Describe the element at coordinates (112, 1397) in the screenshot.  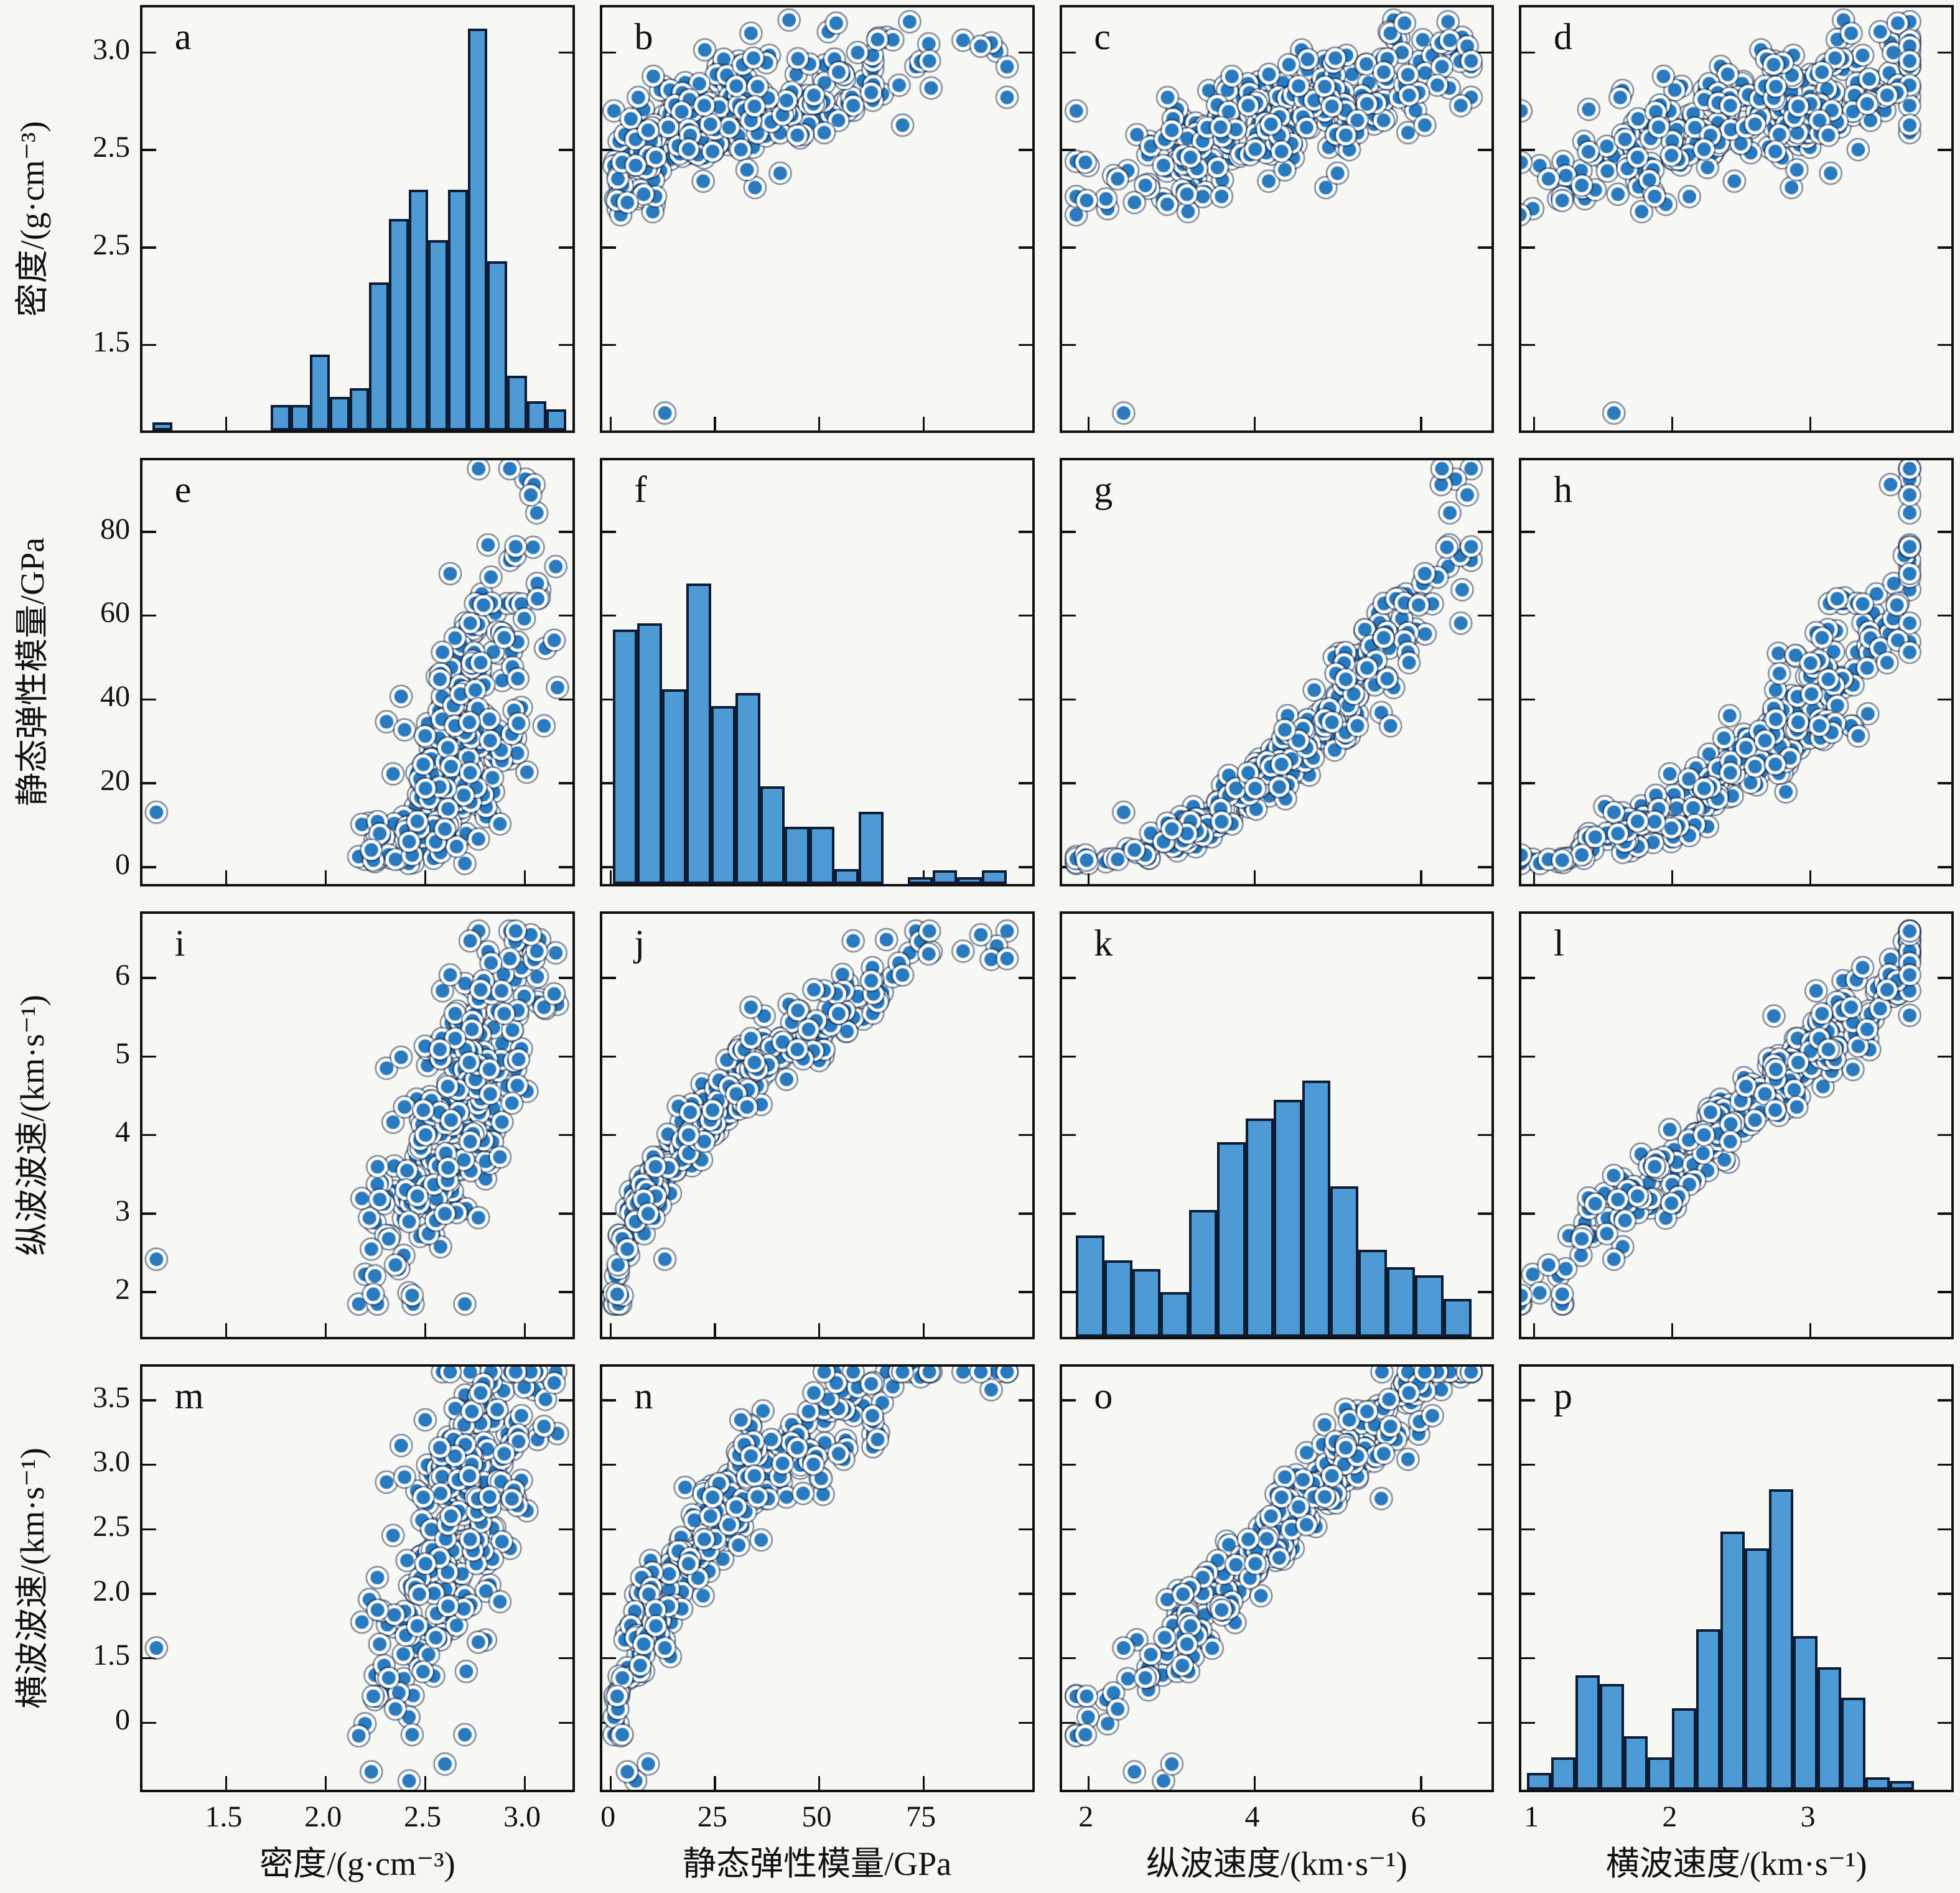
I see `y-tick-label: 3.5` at that location.